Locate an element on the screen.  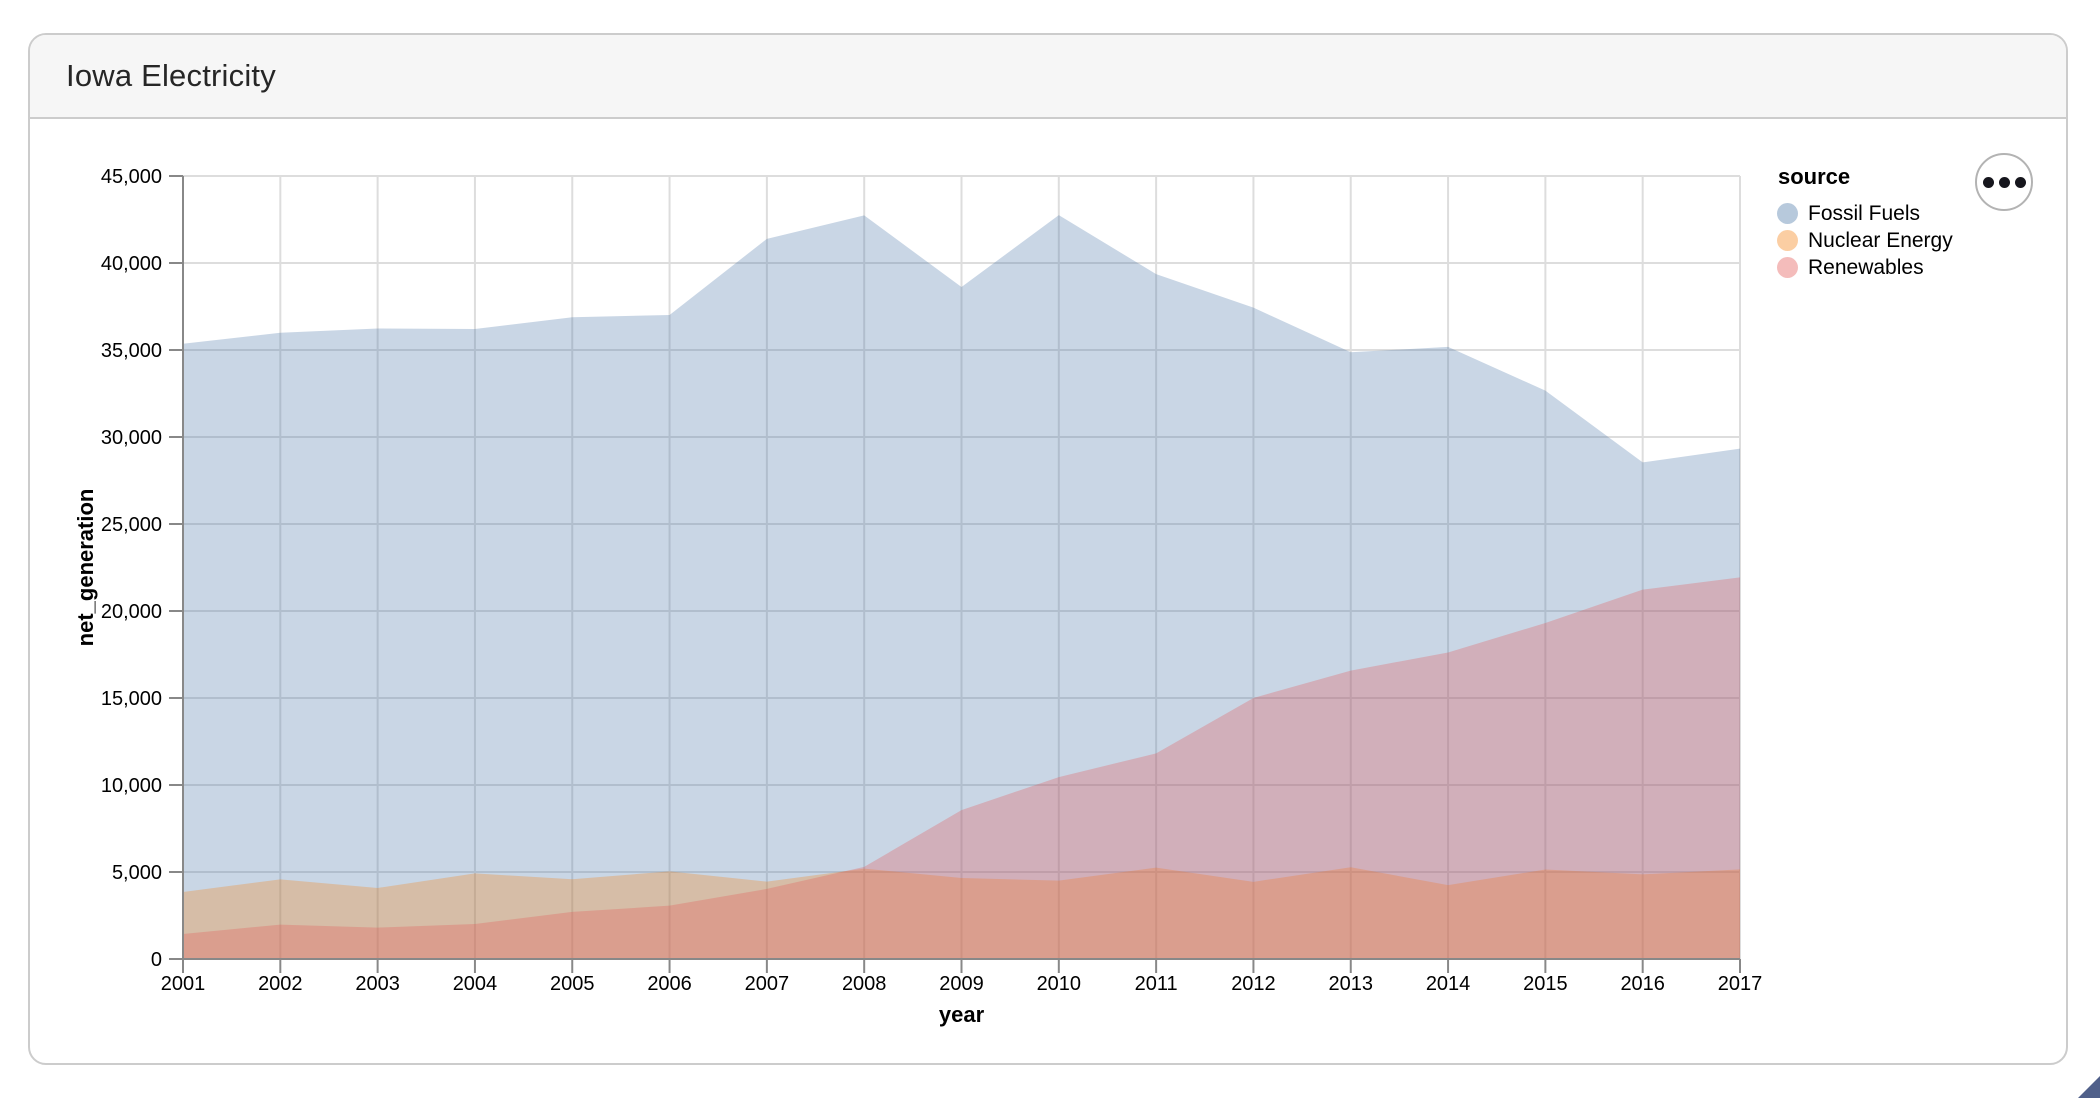
legend-label: Fossil Fuels is located at coordinates (1864, 213).